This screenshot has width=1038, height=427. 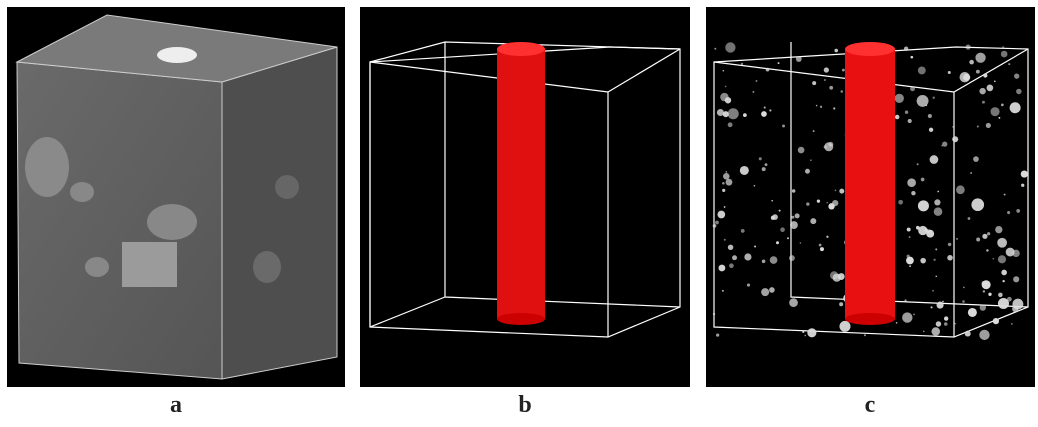 What do you see at coordinates (525, 405) in the screenshot?
I see `panel-label: b` at bounding box center [525, 405].